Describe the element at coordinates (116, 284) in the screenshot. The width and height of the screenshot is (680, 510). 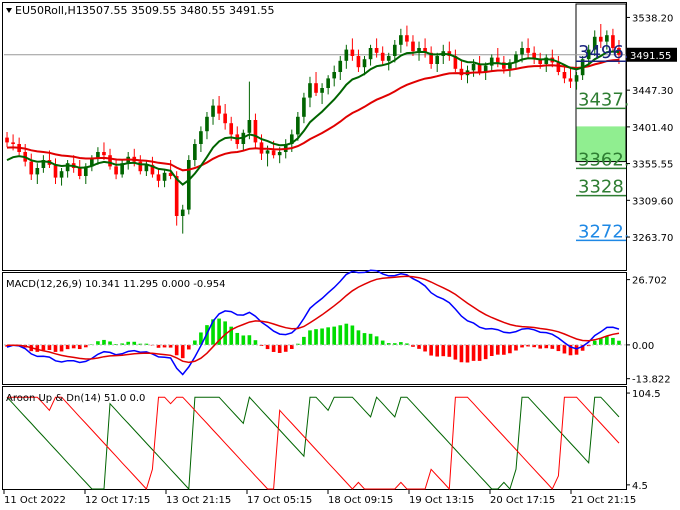
I see `macd-label: MACD(12,26,9) 10.341 11.295 0.000 -0.954` at that location.